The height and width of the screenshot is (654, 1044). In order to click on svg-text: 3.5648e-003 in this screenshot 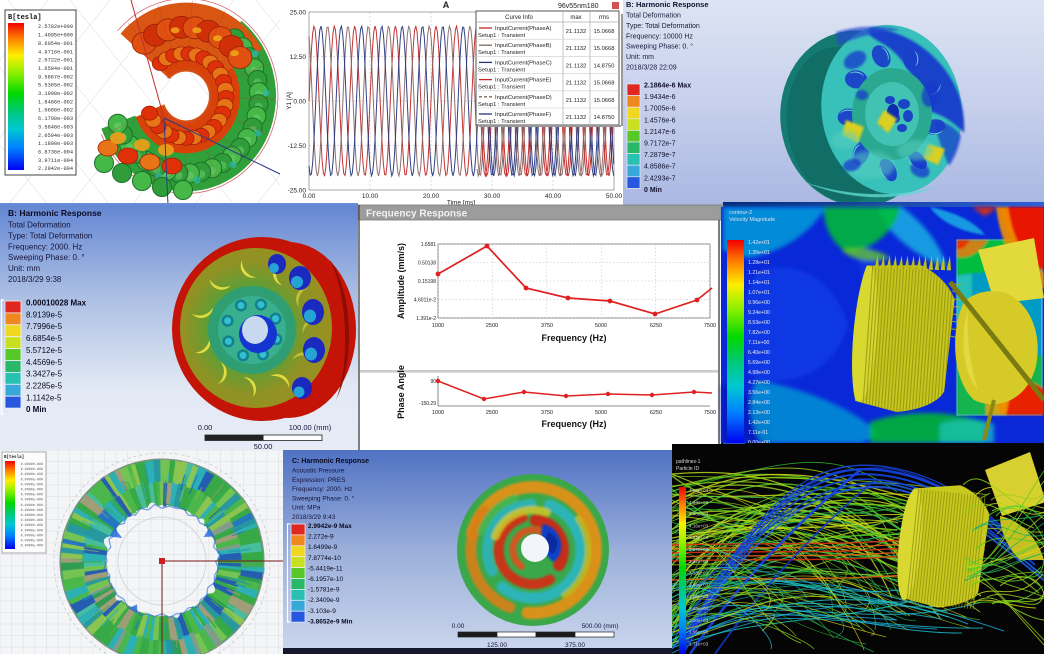, I will do `click(55, 127)`.